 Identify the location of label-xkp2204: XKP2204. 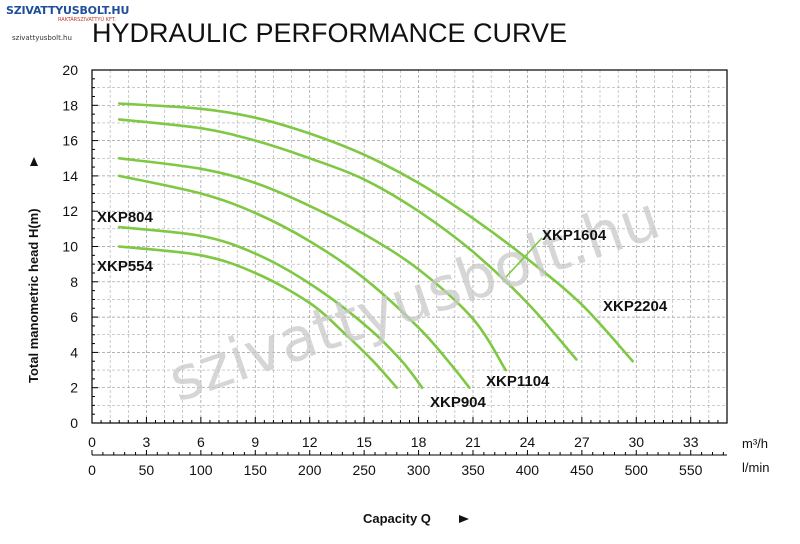
(635, 306).